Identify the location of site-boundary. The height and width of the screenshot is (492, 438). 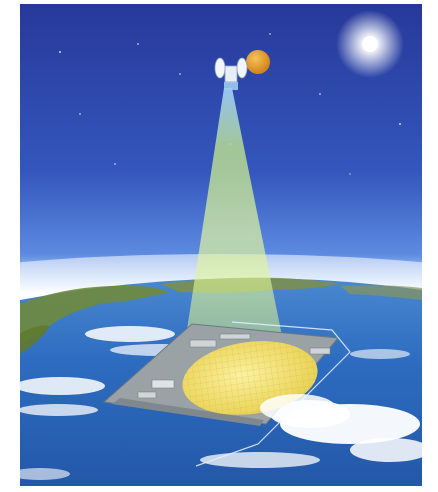
(273, 394).